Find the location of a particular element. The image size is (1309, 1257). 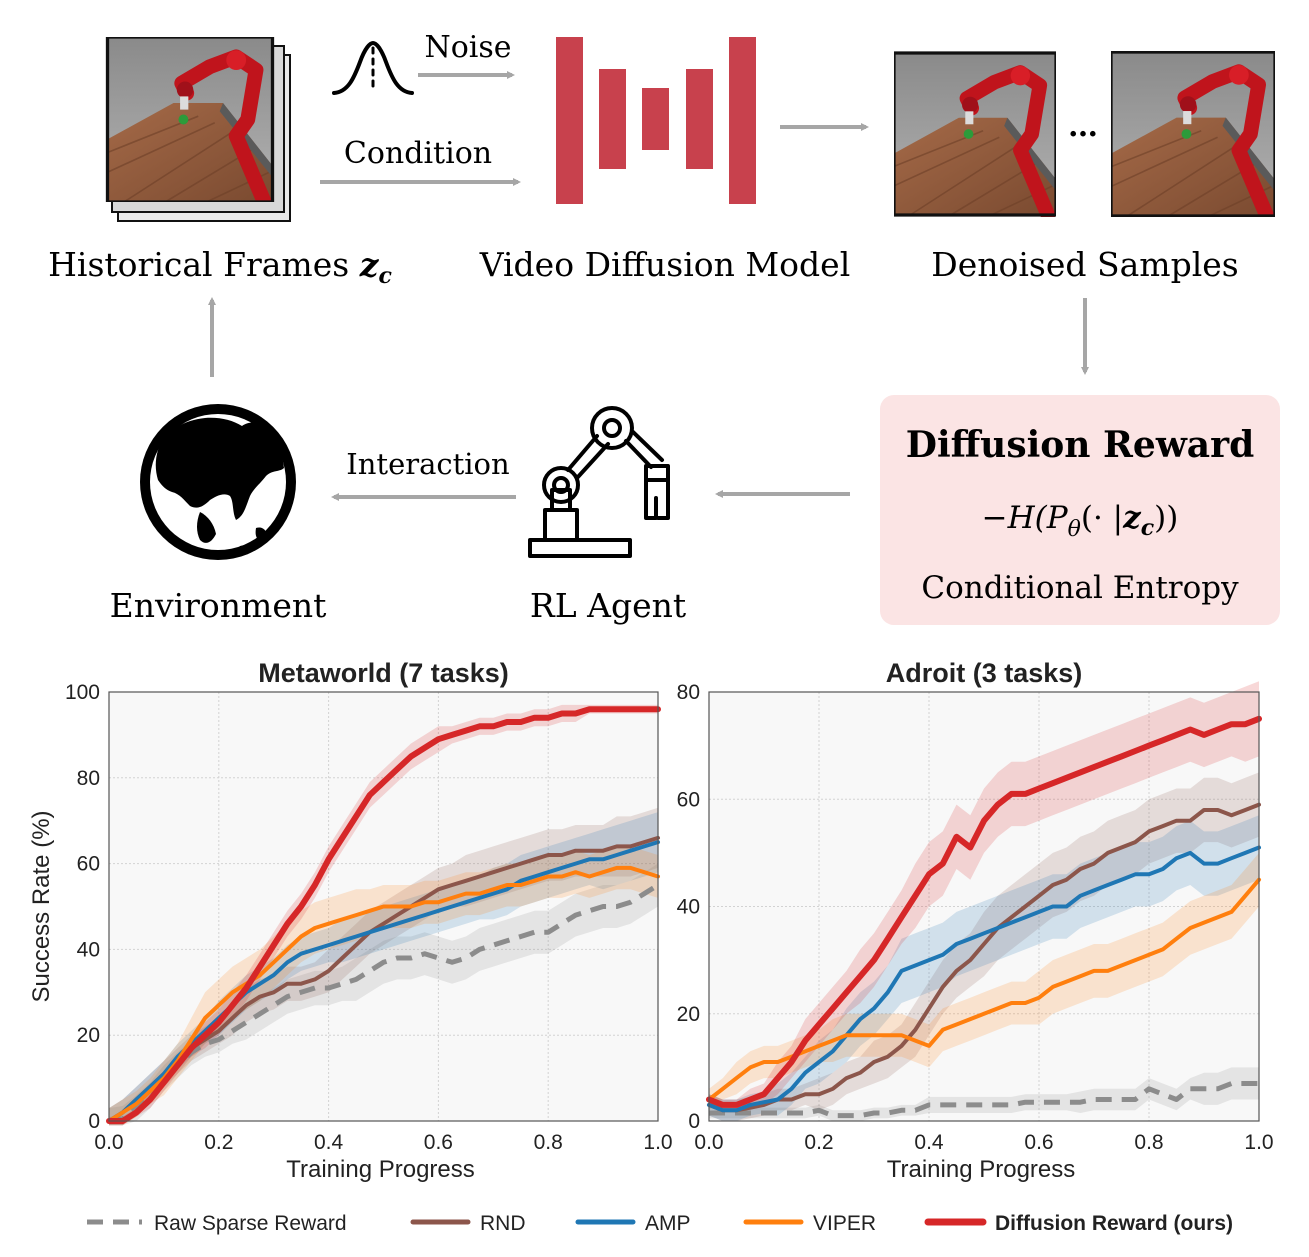

video-diffusion-model-label: Video Diffusion Model is located at coordinates (665, 264).